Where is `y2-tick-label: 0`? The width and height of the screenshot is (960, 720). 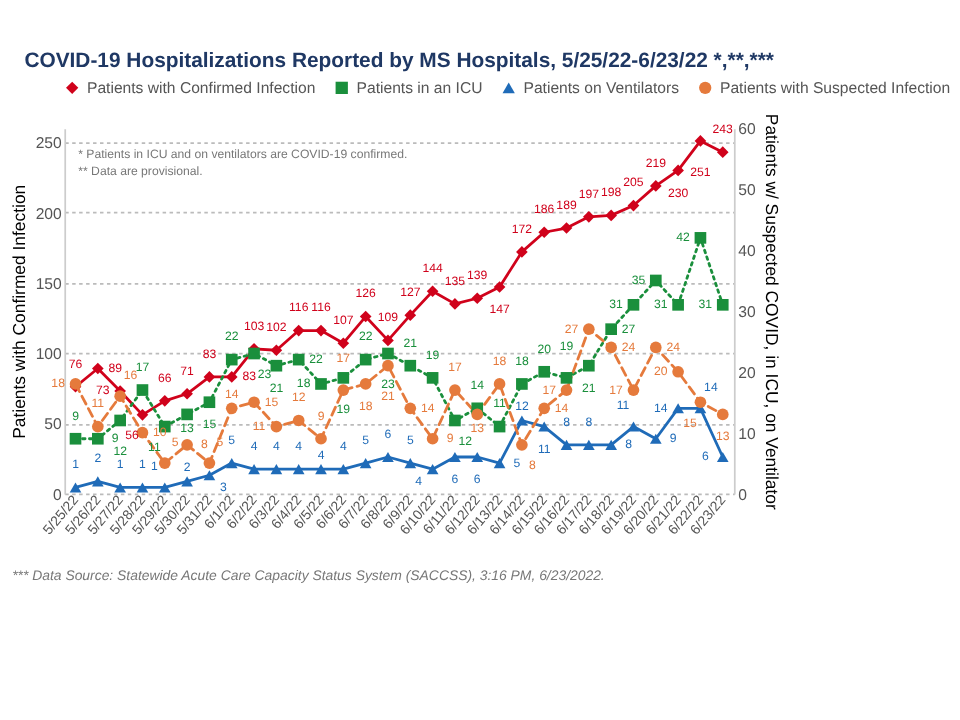 y2-tick-label: 0 is located at coordinates (743, 494).